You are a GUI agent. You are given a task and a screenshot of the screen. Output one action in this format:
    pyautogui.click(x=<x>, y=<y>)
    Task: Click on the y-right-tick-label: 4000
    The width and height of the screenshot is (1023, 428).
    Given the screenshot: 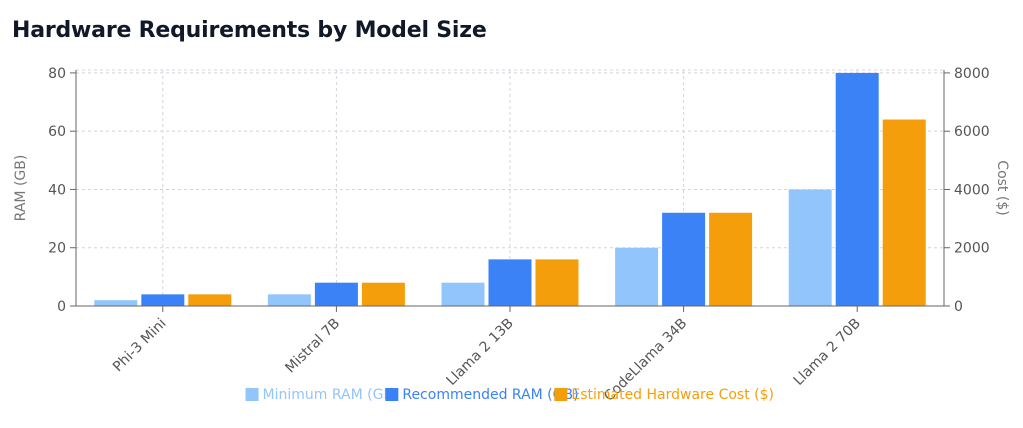 What is the action you would take?
    pyautogui.click(x=972, y=190)
    